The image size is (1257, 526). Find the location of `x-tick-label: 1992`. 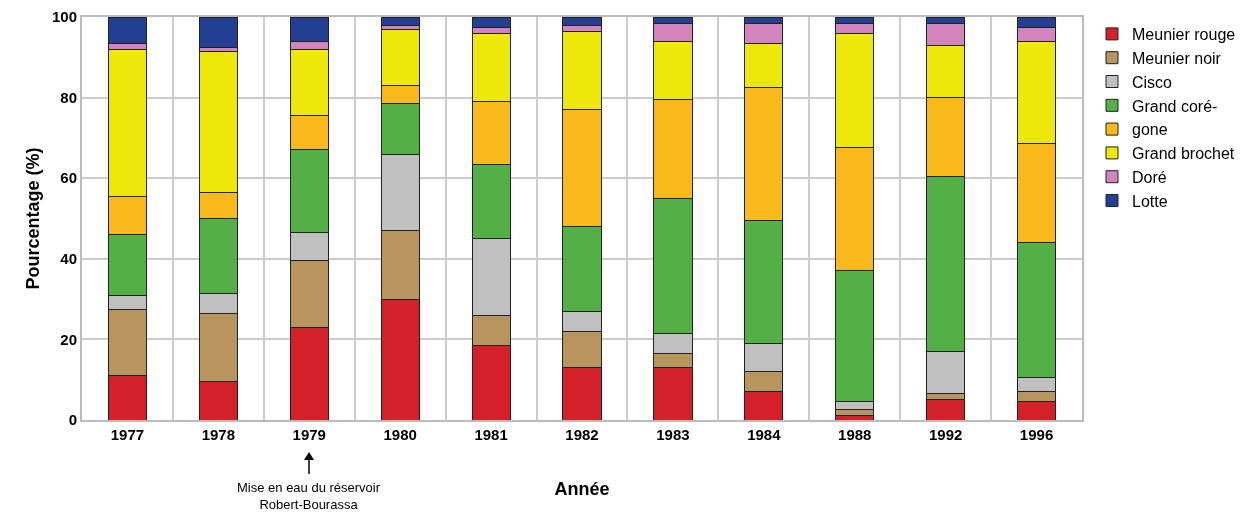

x-tick-label: 1992 is located at coordinates (945, 434).